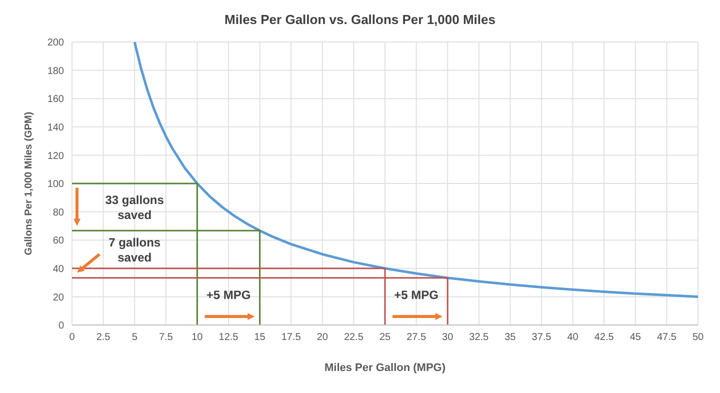 The image size is (720, 393). Describe the element at coordinates (58, 269) in the screenshot. I see `y-tick-label: 40` at that location.